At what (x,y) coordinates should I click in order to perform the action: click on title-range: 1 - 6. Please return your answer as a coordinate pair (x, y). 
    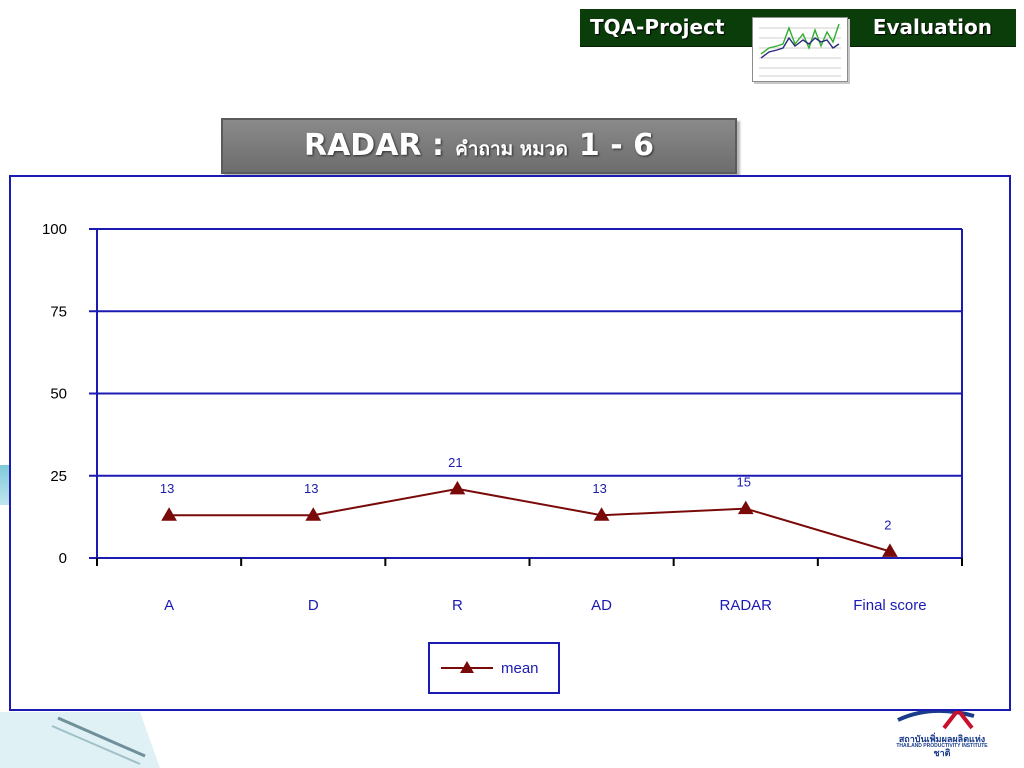
    Looking at the image, I should click on (616, 145).